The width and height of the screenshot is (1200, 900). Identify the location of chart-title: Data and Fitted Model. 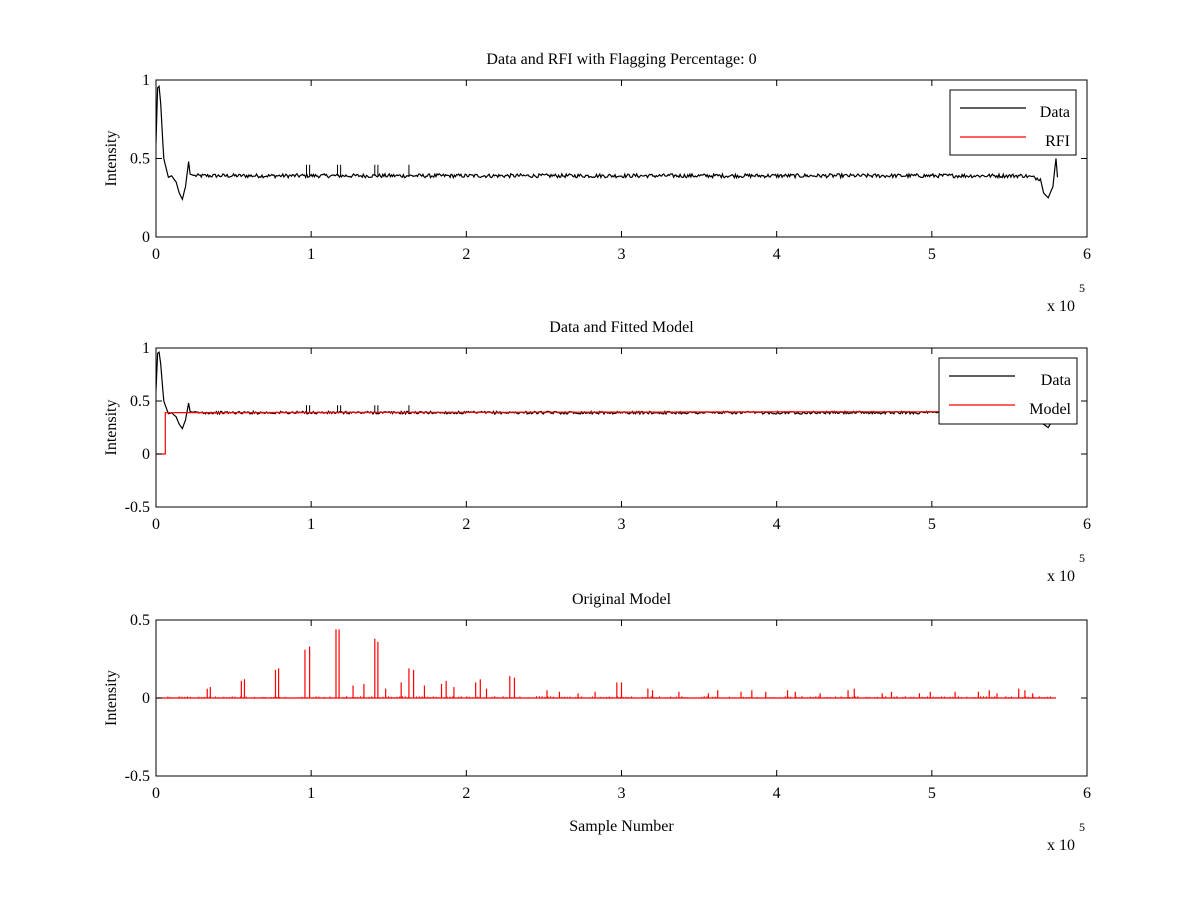
(621, 327).